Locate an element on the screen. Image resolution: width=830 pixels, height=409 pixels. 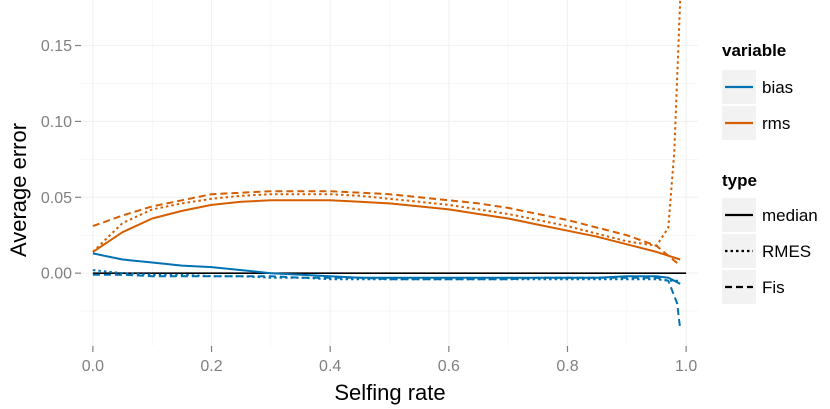
y-tick-label: 0.00 is located at coordinates (56, 274).